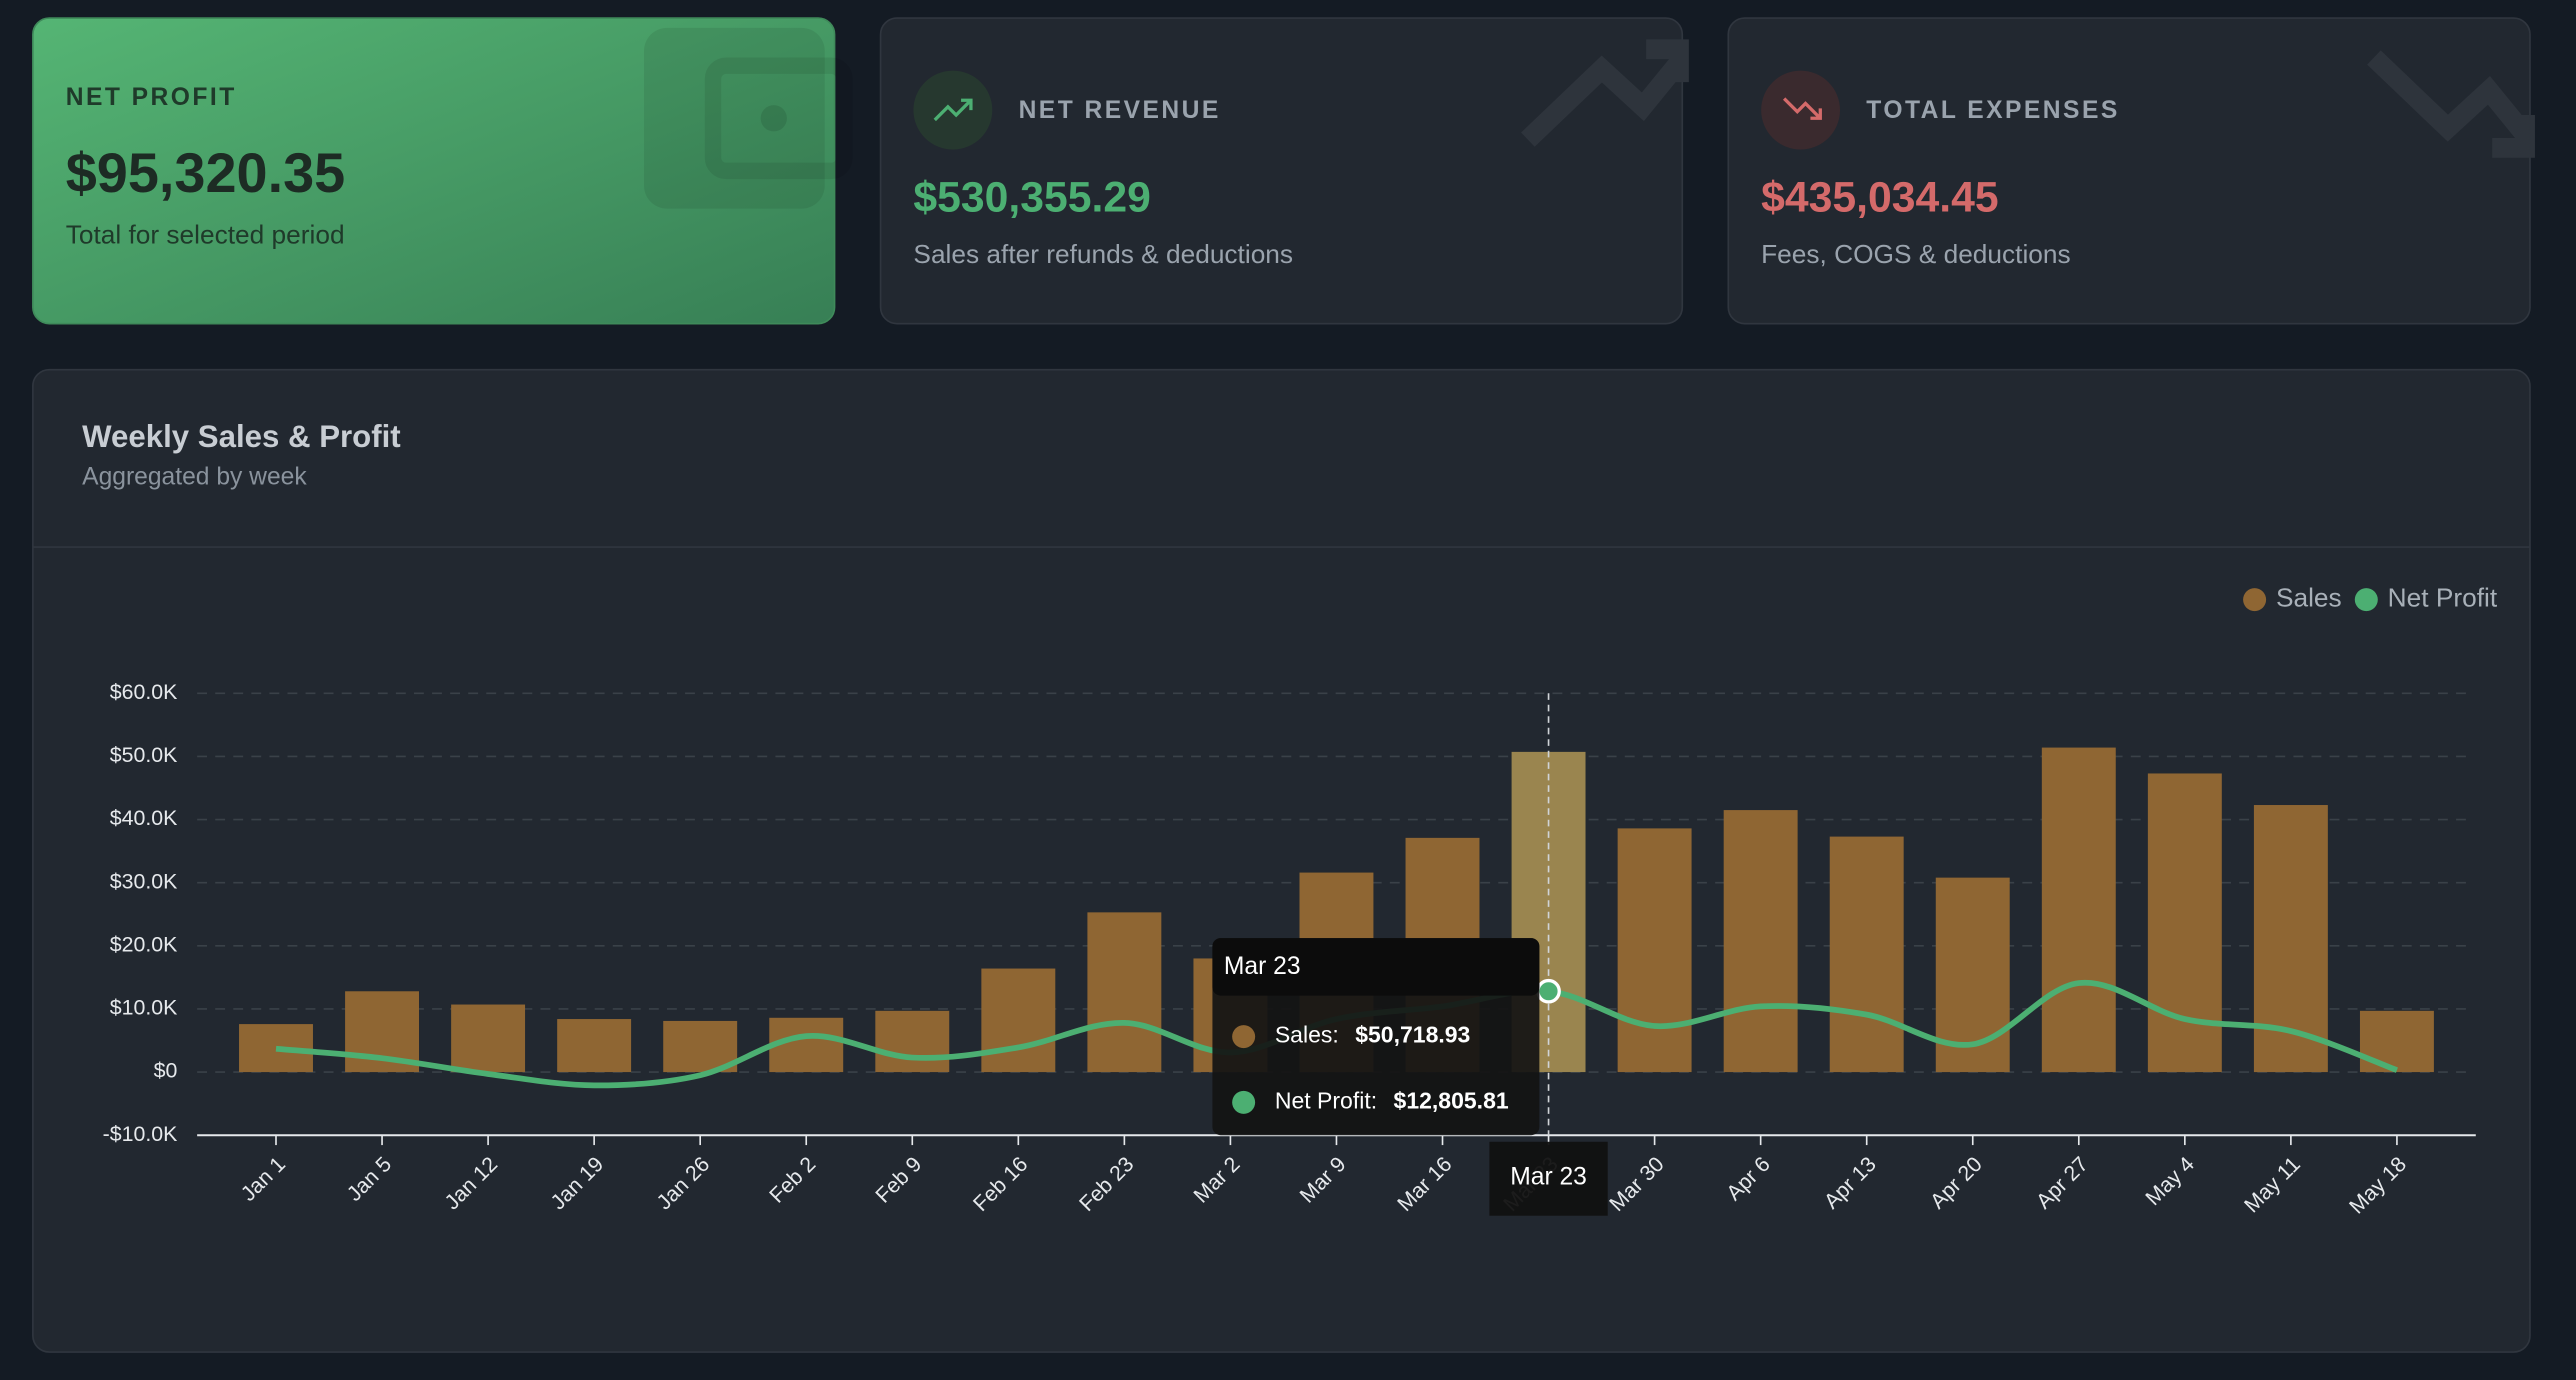 This screenshot has width=2576, height=1380. I want to click on tooltip-header, so click(1376, 967).